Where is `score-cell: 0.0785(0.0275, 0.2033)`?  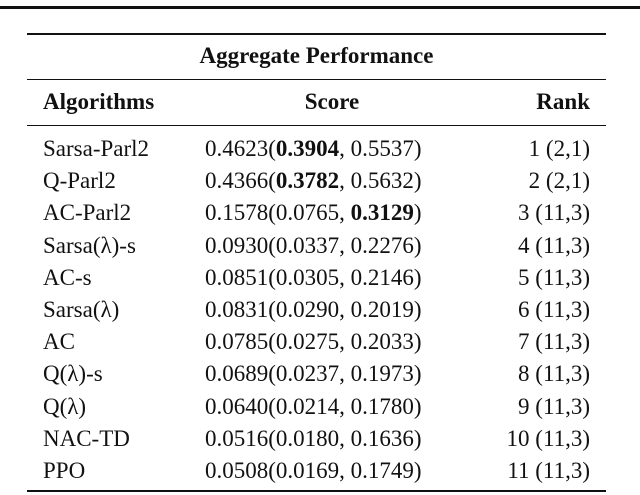 score-cell: 0.0785(0.0275, 0.2033) is located at coordinates (313, 342).